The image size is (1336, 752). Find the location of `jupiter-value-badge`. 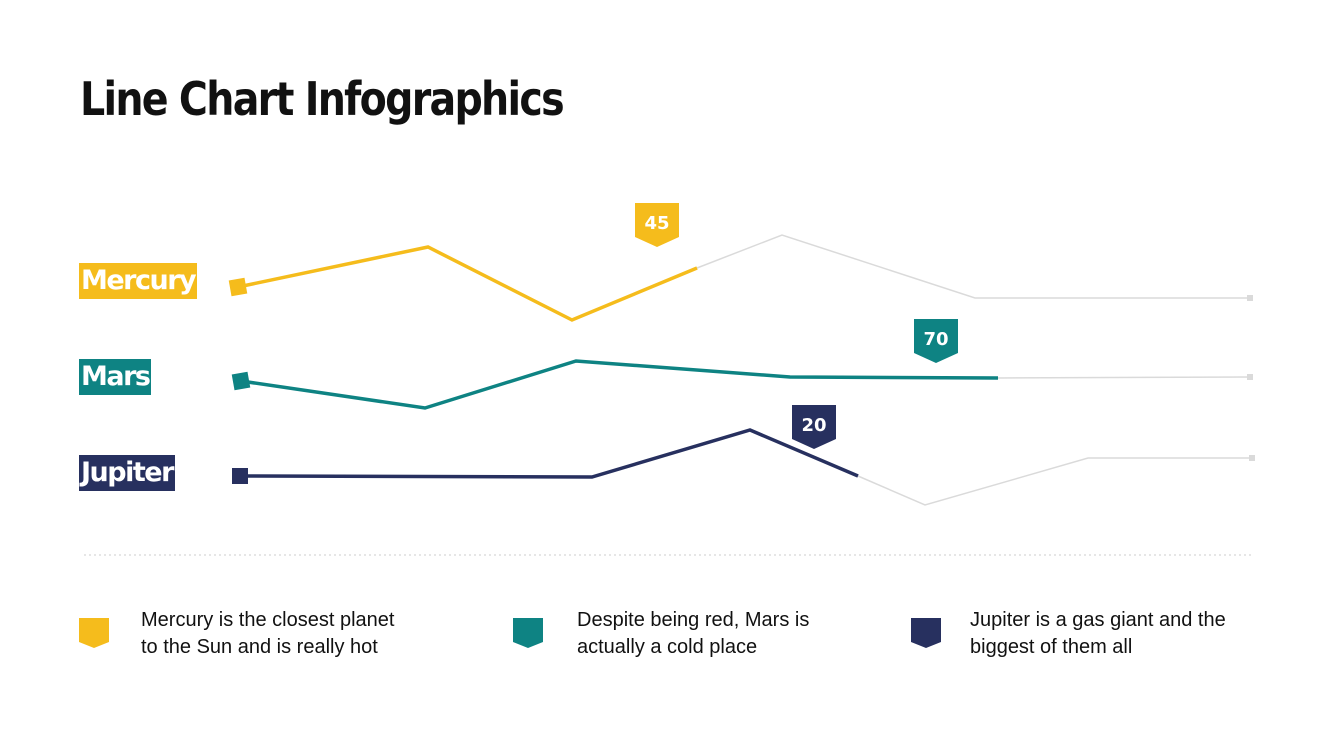

jupiter-value-badge is located at coordinates (814, 427).